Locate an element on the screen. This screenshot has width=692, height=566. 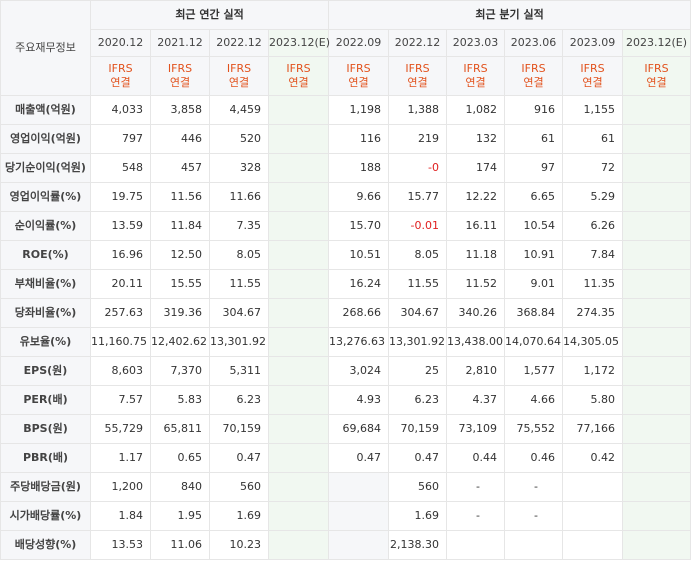
table-cell: 560 is located at coordinates (239, 487).